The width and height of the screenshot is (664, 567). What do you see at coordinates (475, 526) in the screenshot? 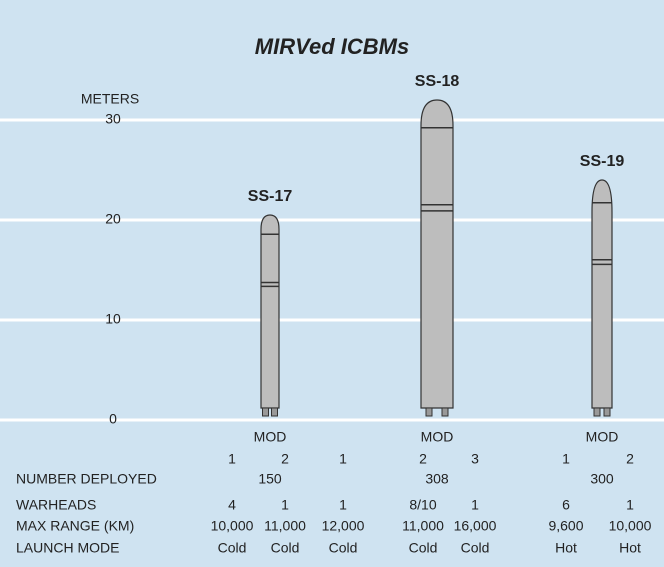
I see `max-range: 16,000` at bounding box center [475, 526].